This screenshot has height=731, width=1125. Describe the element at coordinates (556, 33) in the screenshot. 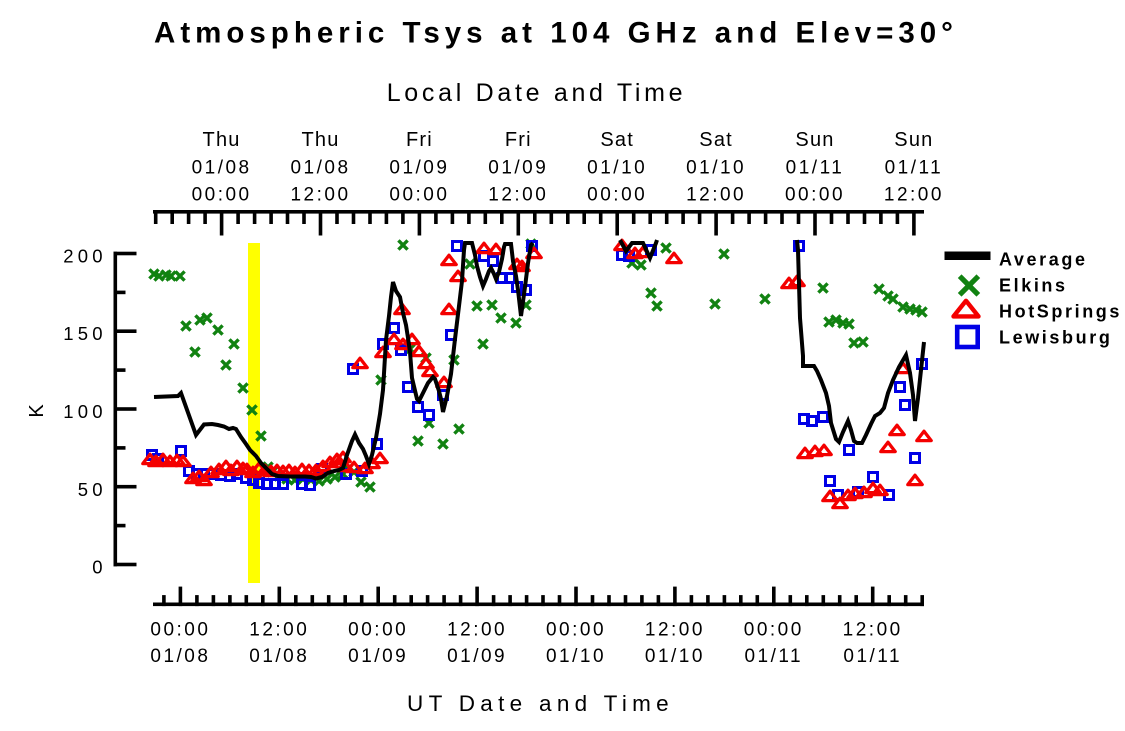

I see `svg-text:Atmospheric Tsys at 104 GHz an: Atmospheric Tsys at 104 GHz and Elev=30°` at that location.